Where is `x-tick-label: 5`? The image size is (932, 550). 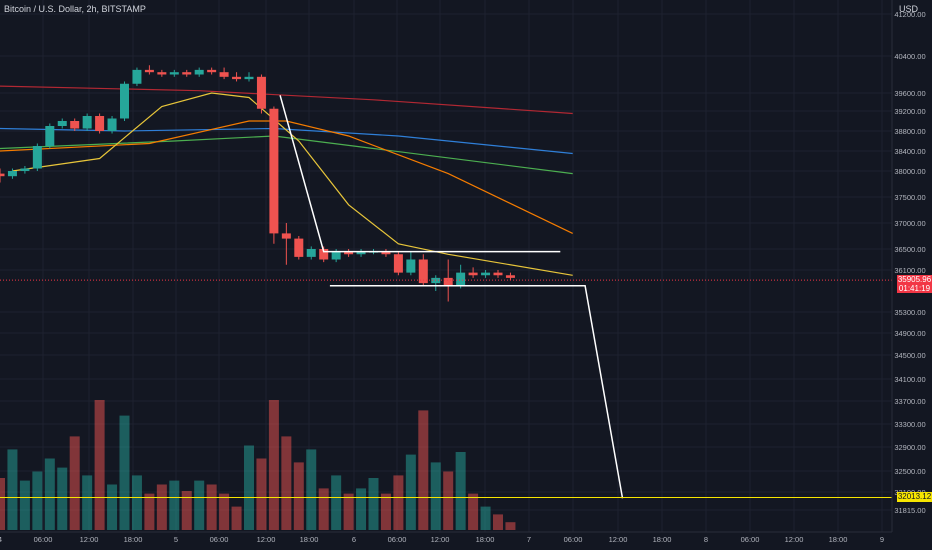 x-tick-label: 5 is located at coordinates (176, 539).